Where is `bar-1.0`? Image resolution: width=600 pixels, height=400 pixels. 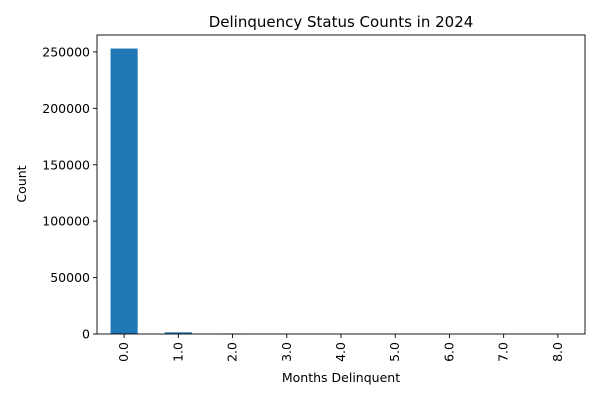 bar-1.0 is located at coordinates (178, 333).